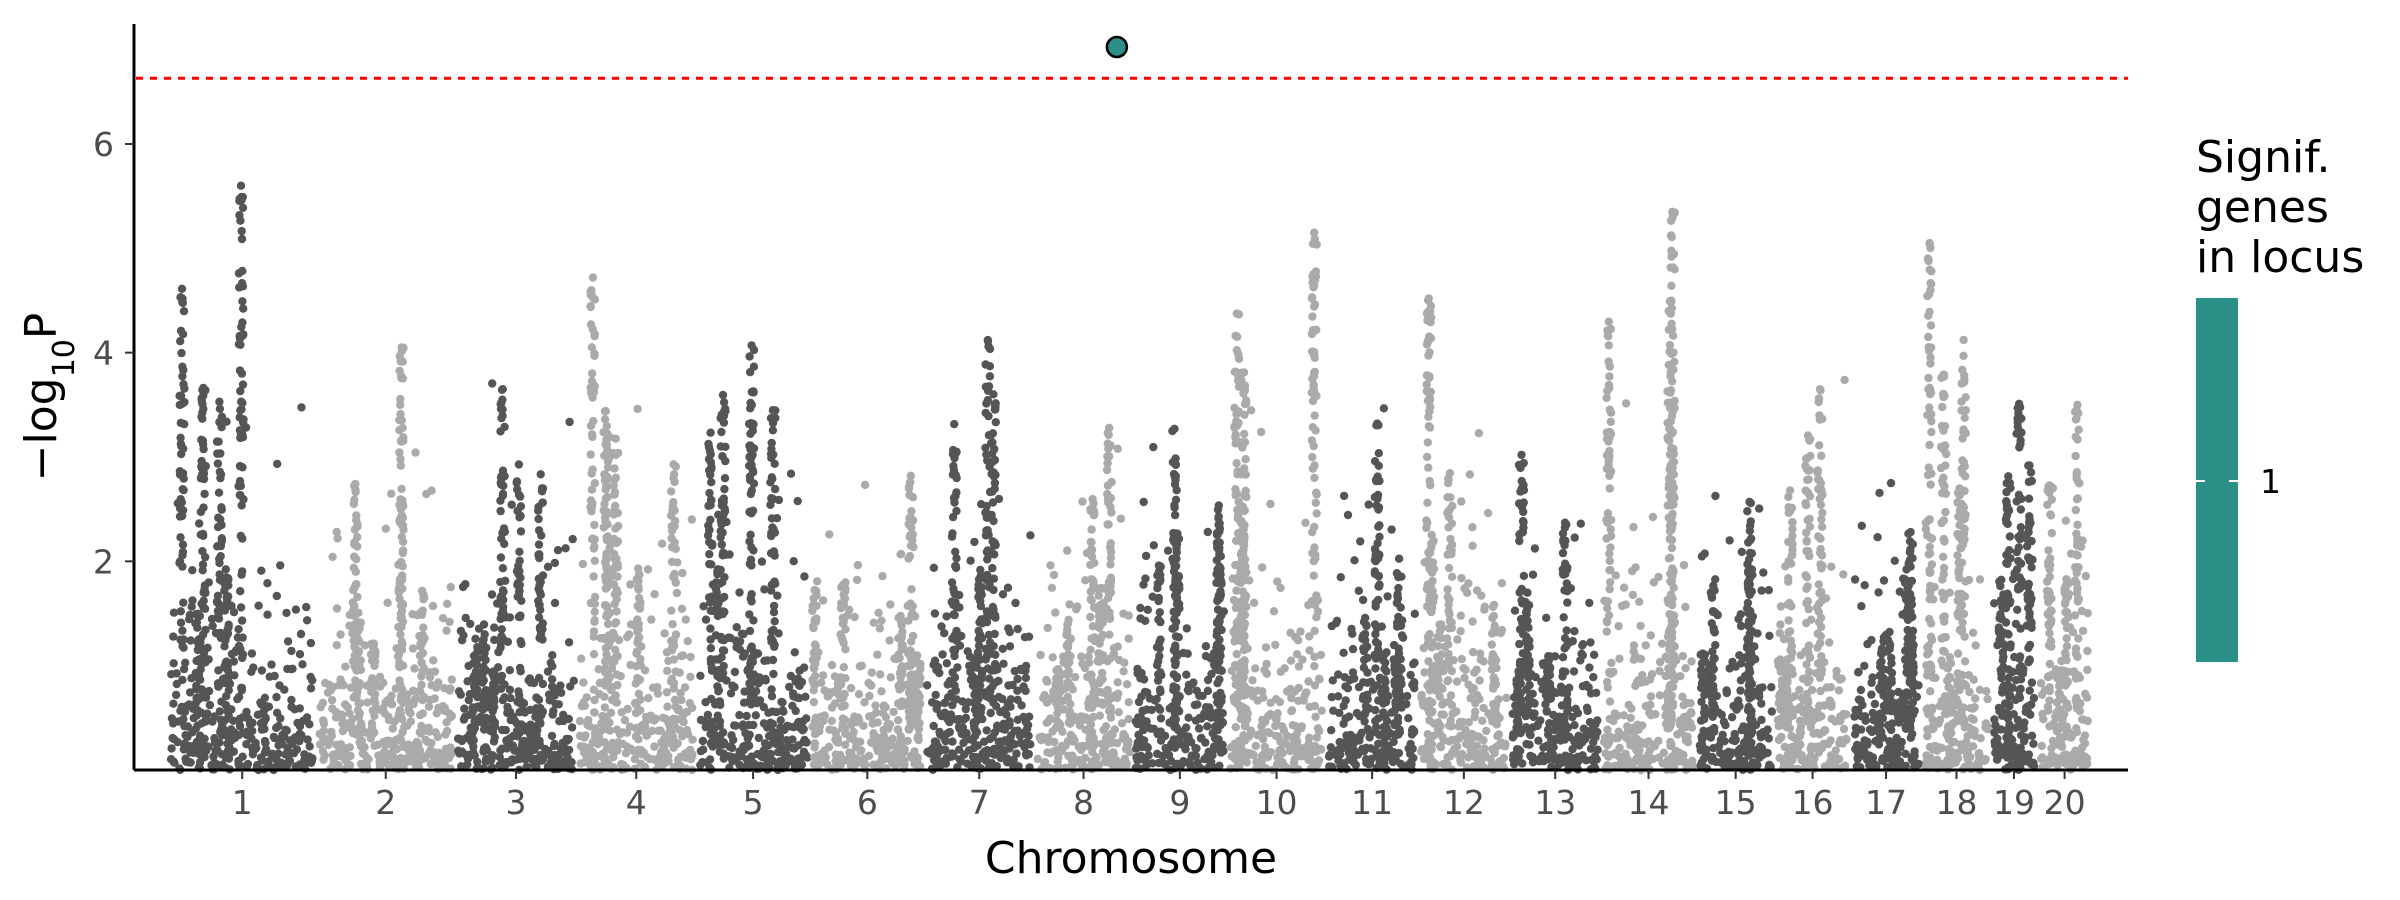  I want to click on chromosome-3-points, so click(515, 576).